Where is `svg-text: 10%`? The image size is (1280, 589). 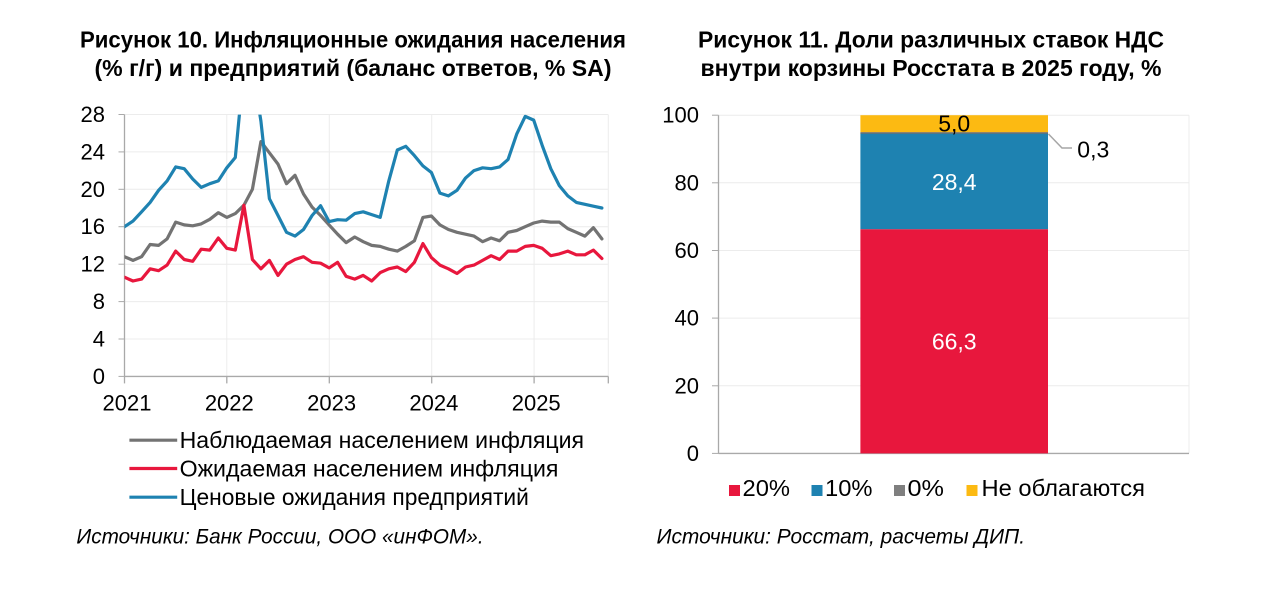 svg-text: 10% is located at coordinates (849, 488).